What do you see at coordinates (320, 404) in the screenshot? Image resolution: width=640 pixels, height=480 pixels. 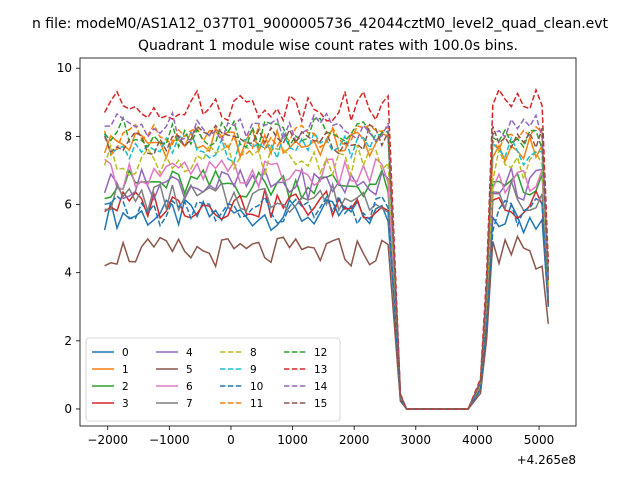 I see `legend-label-15: 15` at bounding box center [320, 404].